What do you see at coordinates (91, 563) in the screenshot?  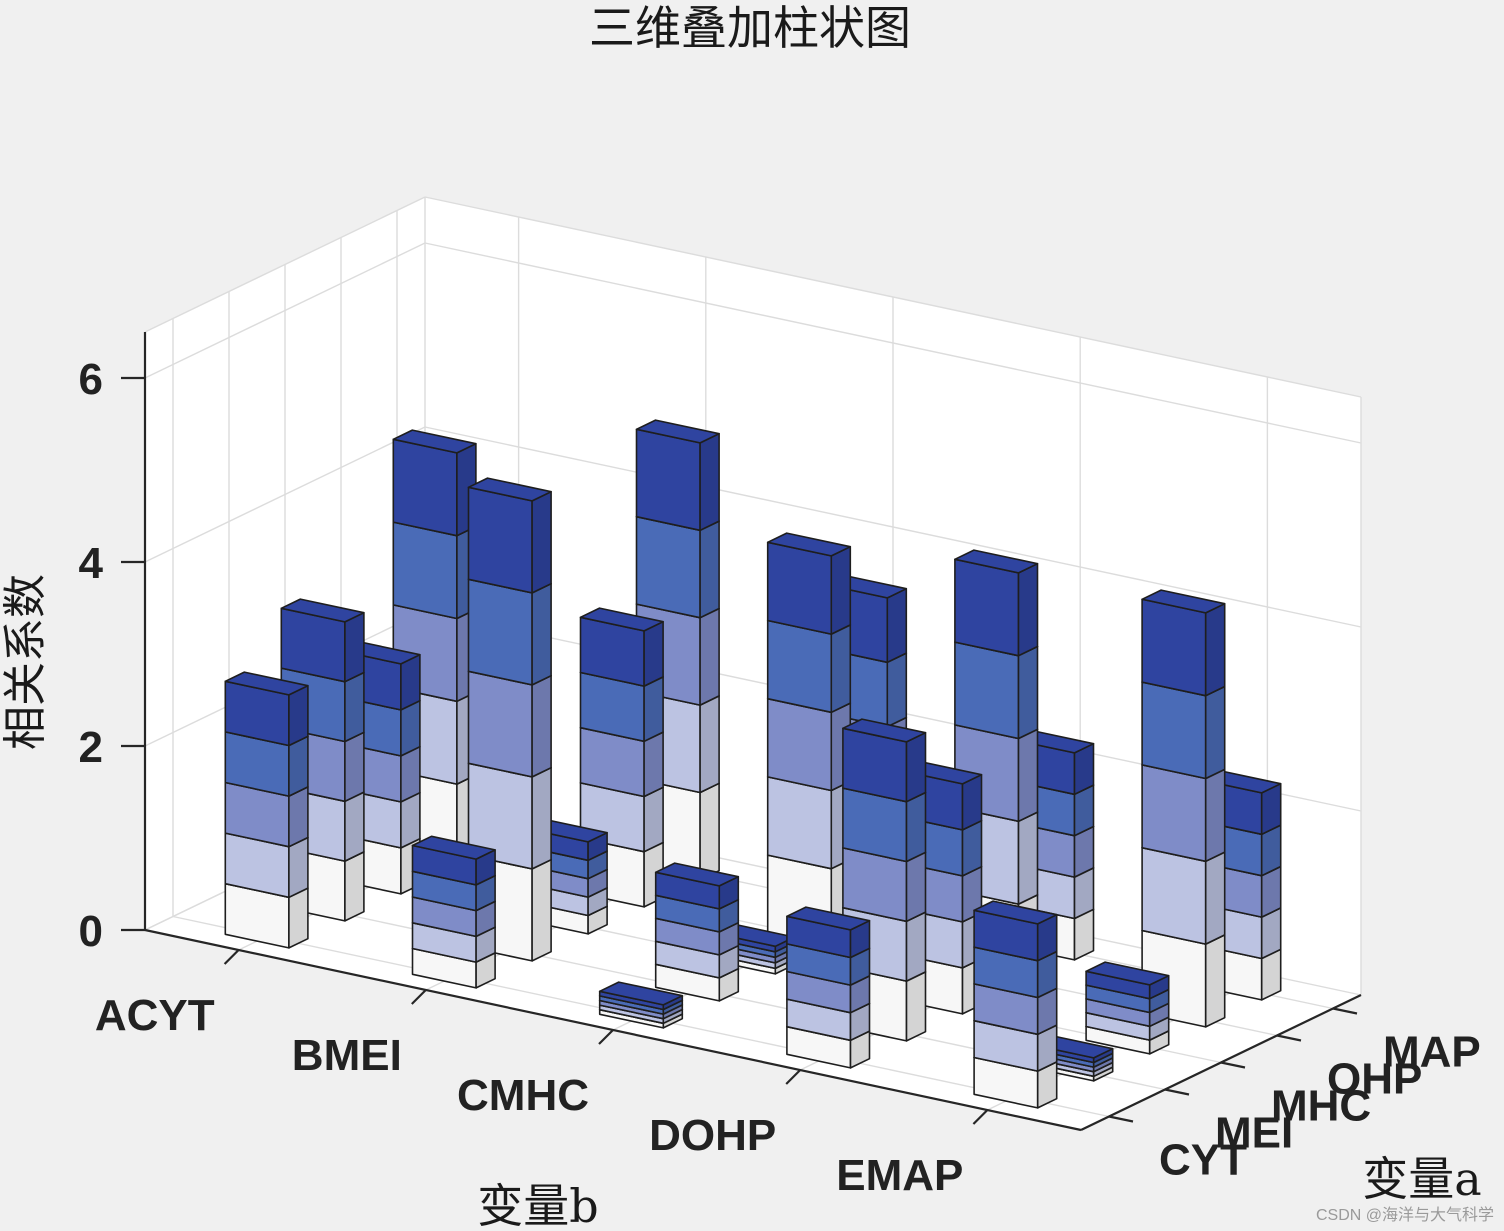 I see `z-tick-label: 4` at bounding box center [91, 563].